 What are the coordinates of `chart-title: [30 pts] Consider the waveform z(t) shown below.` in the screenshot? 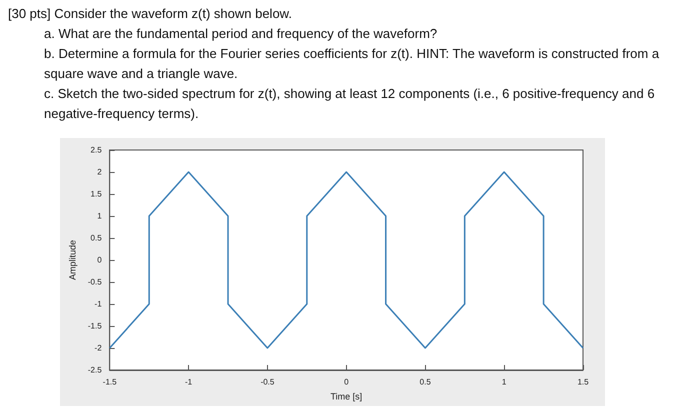 It's located at (150, 14).